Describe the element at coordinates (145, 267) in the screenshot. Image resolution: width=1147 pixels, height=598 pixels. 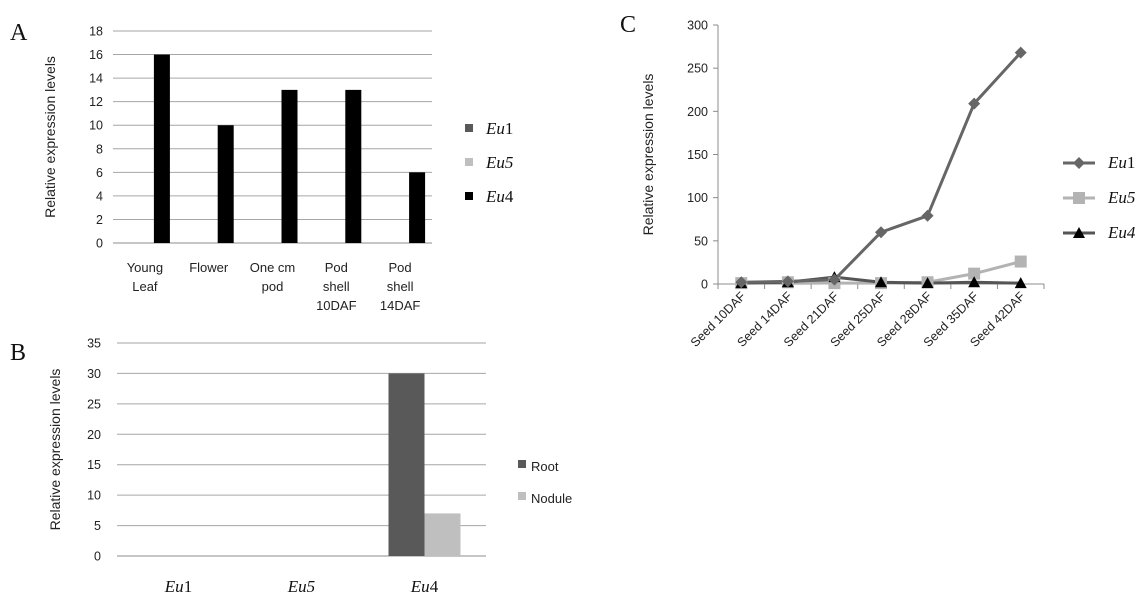
I see `x-category-label: Young` at that location.